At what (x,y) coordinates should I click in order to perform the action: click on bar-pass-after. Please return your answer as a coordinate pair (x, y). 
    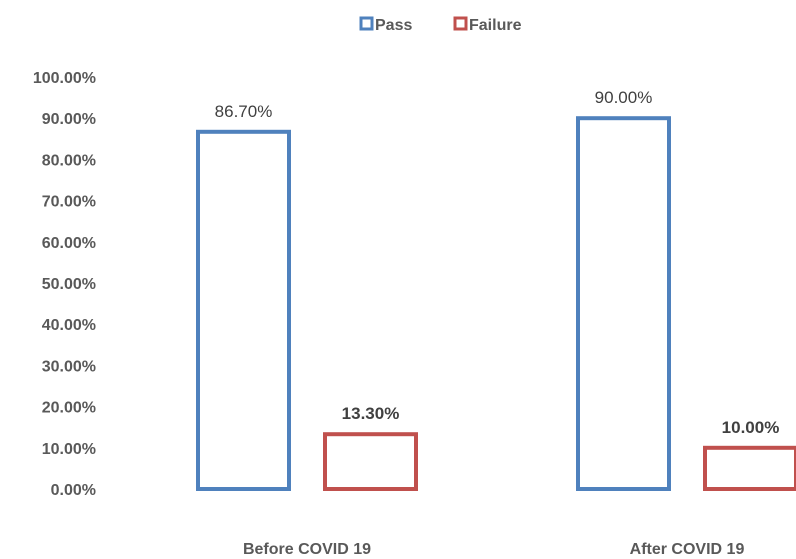
    Looking at the image, I should click on (623, 303).